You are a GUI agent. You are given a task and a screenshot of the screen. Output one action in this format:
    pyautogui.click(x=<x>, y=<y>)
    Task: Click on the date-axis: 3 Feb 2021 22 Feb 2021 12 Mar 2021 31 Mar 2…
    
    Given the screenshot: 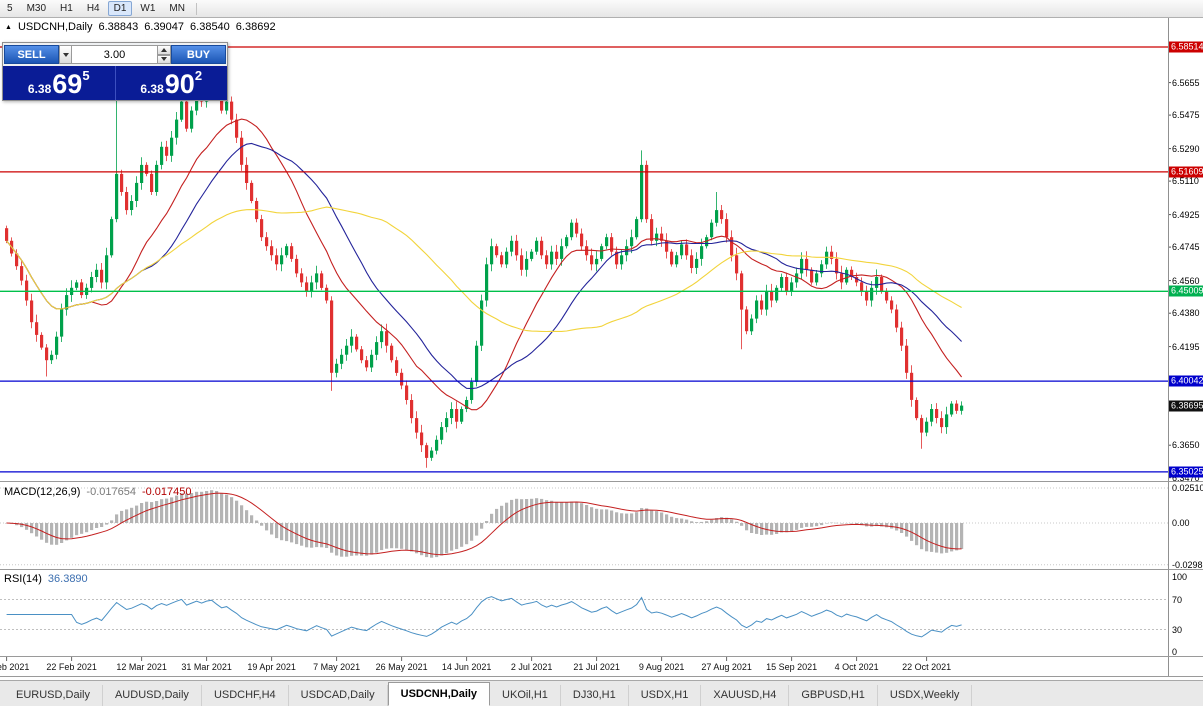 What is the action you would take?
    pyautogui.click(x=584, y=666)
    